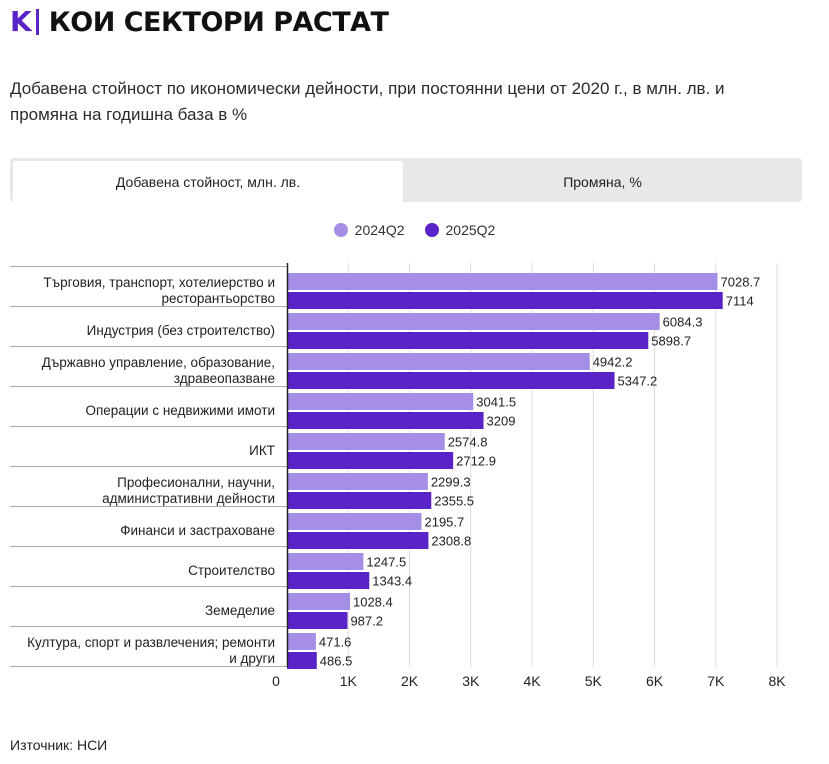 The height and width of the screenshot is (764, 829). Describe the element at coordinates (451, 482) in the screenshot. I see `data-label-2024q2-5: 2299.3` at that location.